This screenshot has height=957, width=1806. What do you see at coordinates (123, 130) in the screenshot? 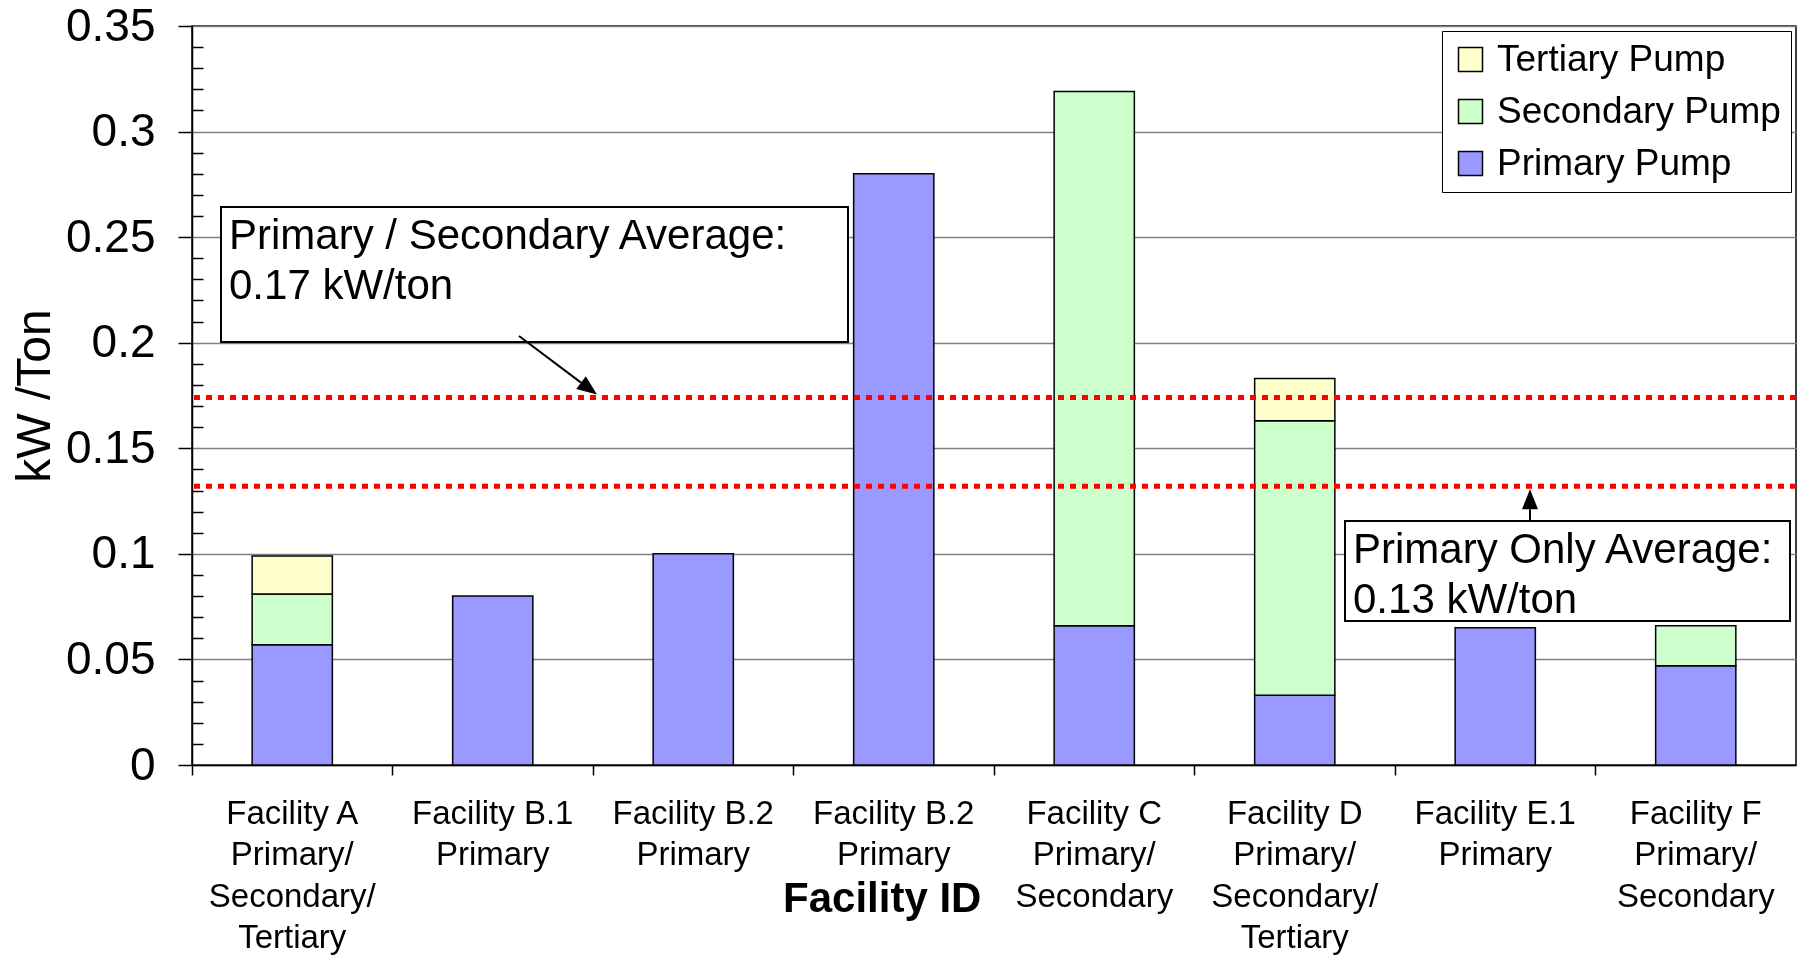
I see `y-tick-label: 0.3` at bounding box center [123, 130].